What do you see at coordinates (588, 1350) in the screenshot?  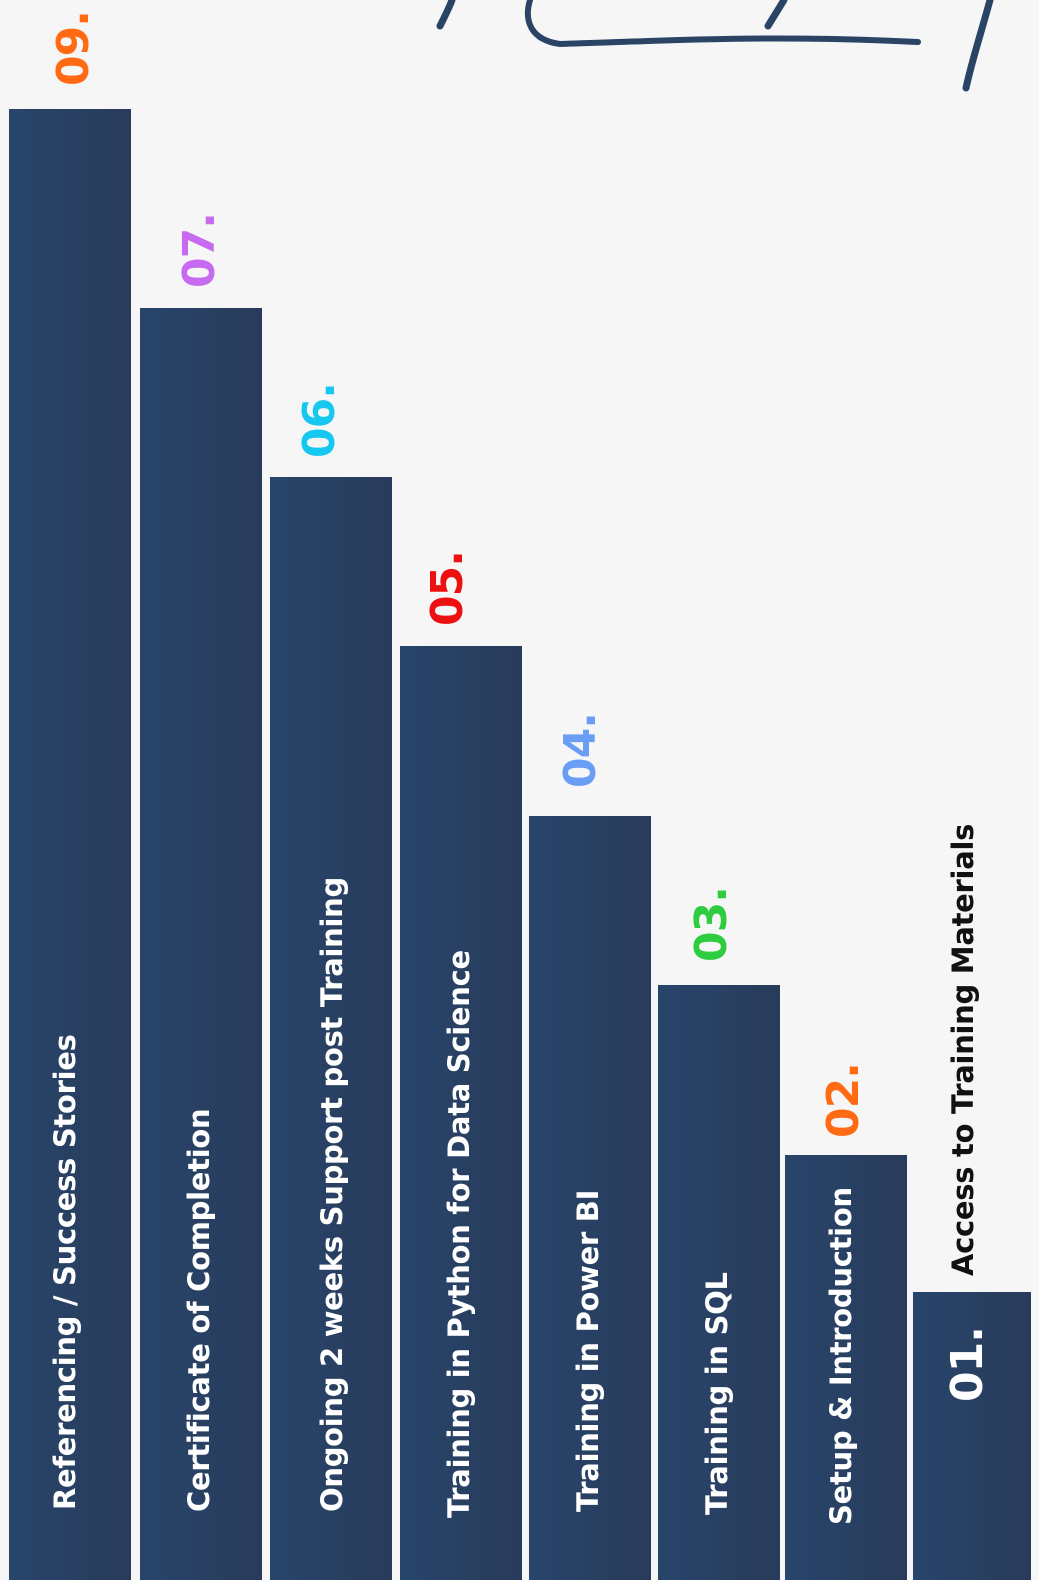 I see `step-04-label: Training in Power BI` at bounding box center [588, 1350].